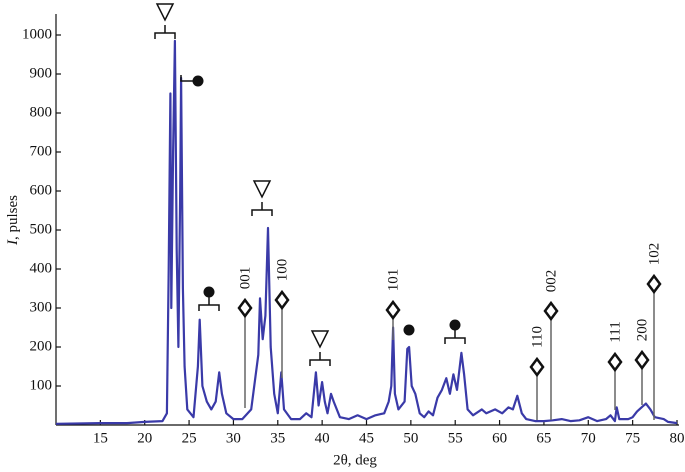 The width and height of the screenshot is (685, 472). I want to click on x-tick-label: 55, so click(455, 438).